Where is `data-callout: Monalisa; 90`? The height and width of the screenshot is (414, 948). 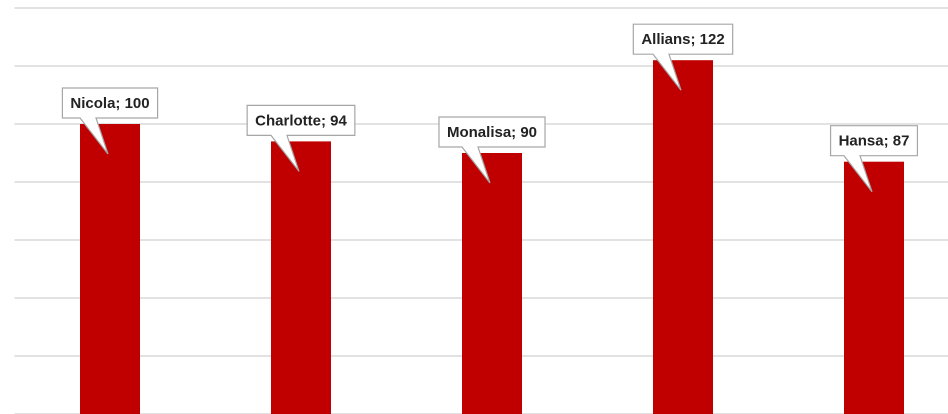 data-callout: Monalisa; 90 is located at coordinates (492, 150).